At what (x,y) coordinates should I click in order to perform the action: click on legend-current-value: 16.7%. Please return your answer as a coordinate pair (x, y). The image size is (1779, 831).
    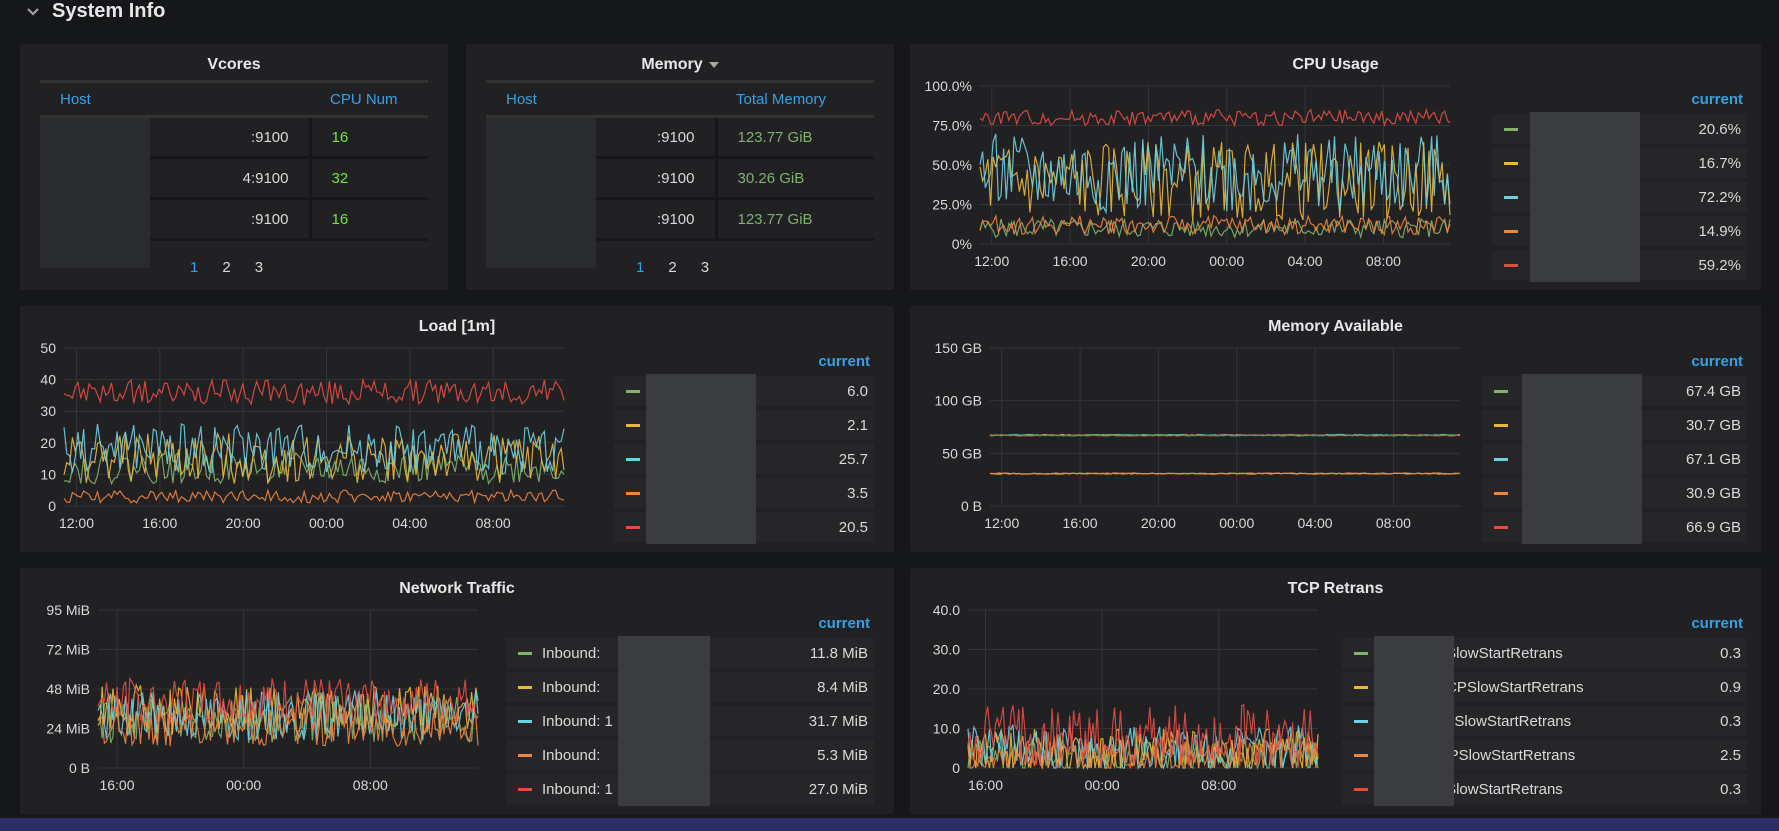
    Looking at the image, I should click on (1719, 163).